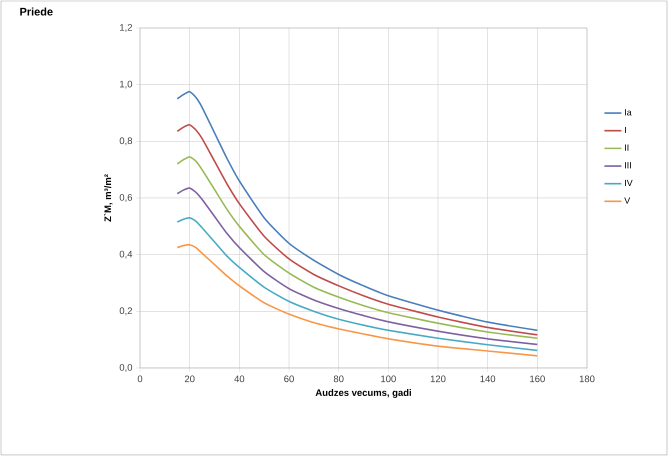 This screenshot has width=668, height=456. Describe the element at coordinates (388, 379) in the screenshot. I see `x-tick-label: 100` at that location.